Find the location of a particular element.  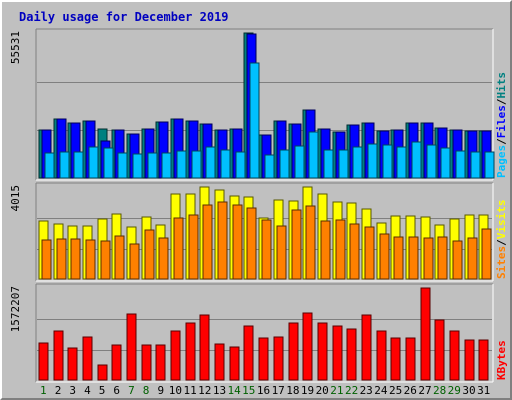

day-label-19: 19 is located at coordinates (307, 390).